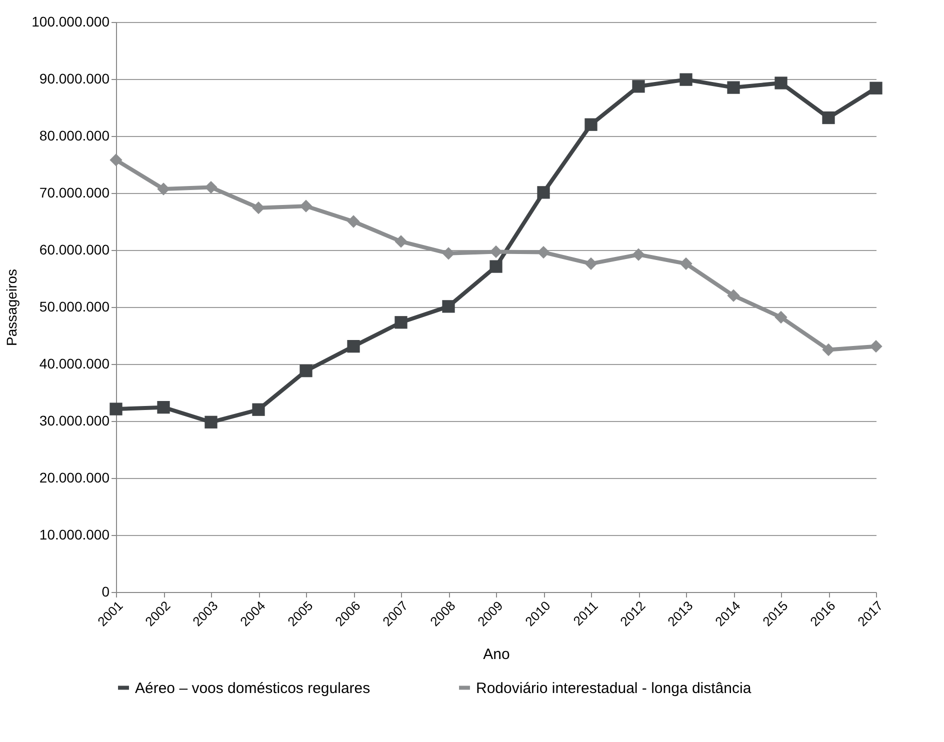 Image resolution: width=944 pixels, height=742 pixels. Describe the element at coordinates (74, 78) in the screenshot. I see `y-tick-label: 90.000.000` at that location.